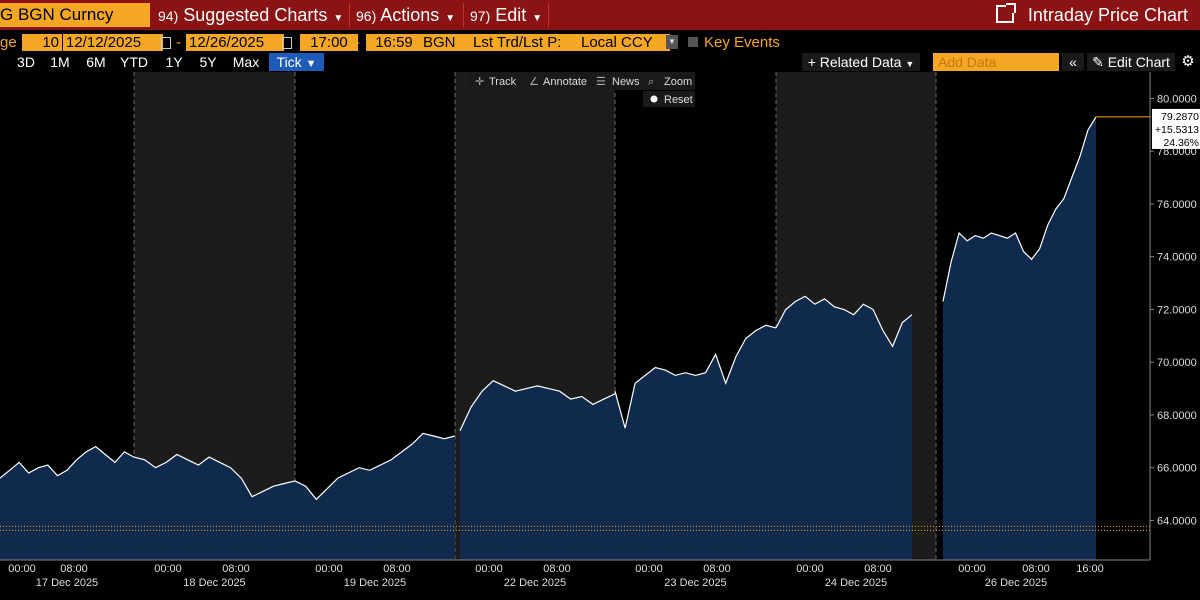 This screenshot has height=600, width=1200. Describe the element at coordinates (8, 42) in the screenshot. I see `range-label: ge` at that location.